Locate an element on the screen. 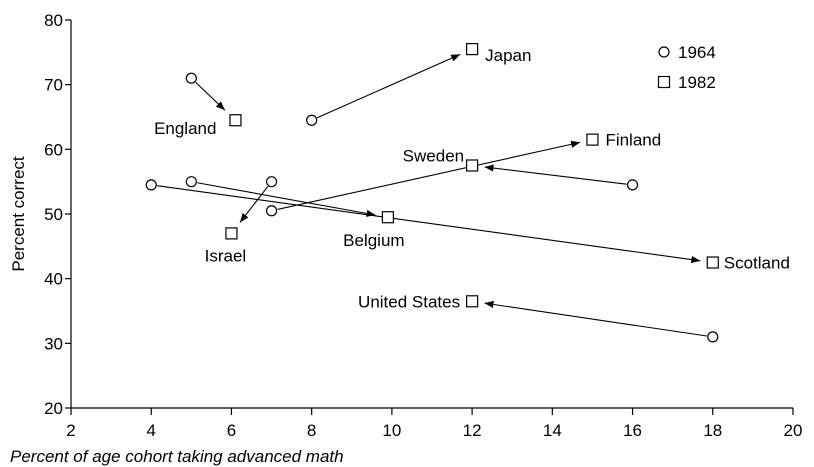 The width and height of the screenshot is (814, 467). arrow-finland is located at coordinates (429, 175).